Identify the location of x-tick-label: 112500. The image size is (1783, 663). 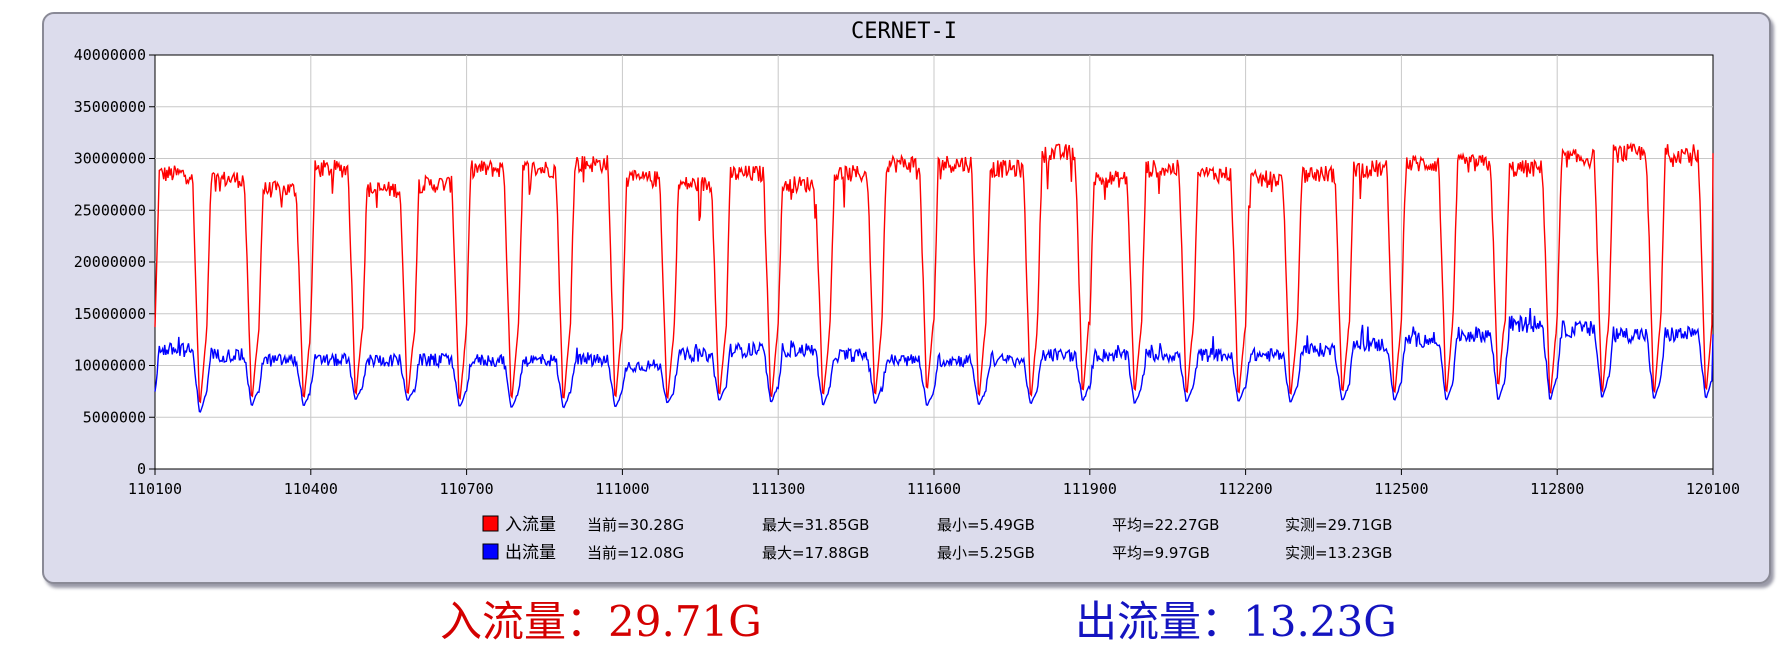
(1401, 489).